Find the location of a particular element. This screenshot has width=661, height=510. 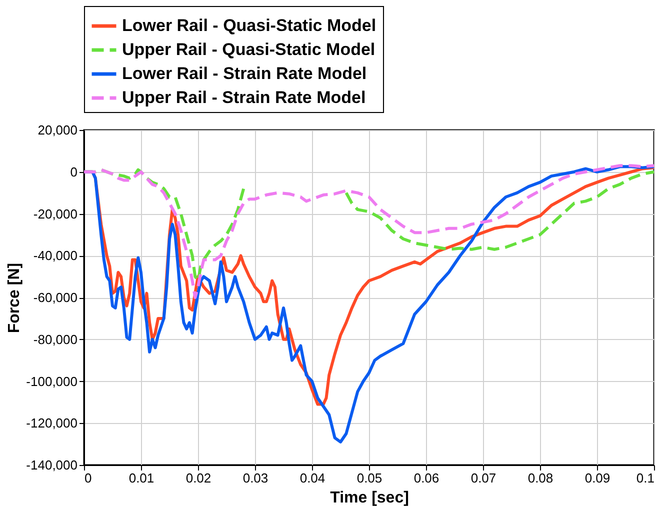

x-tick-label: 0.05 is located at coordinates (369, 478).